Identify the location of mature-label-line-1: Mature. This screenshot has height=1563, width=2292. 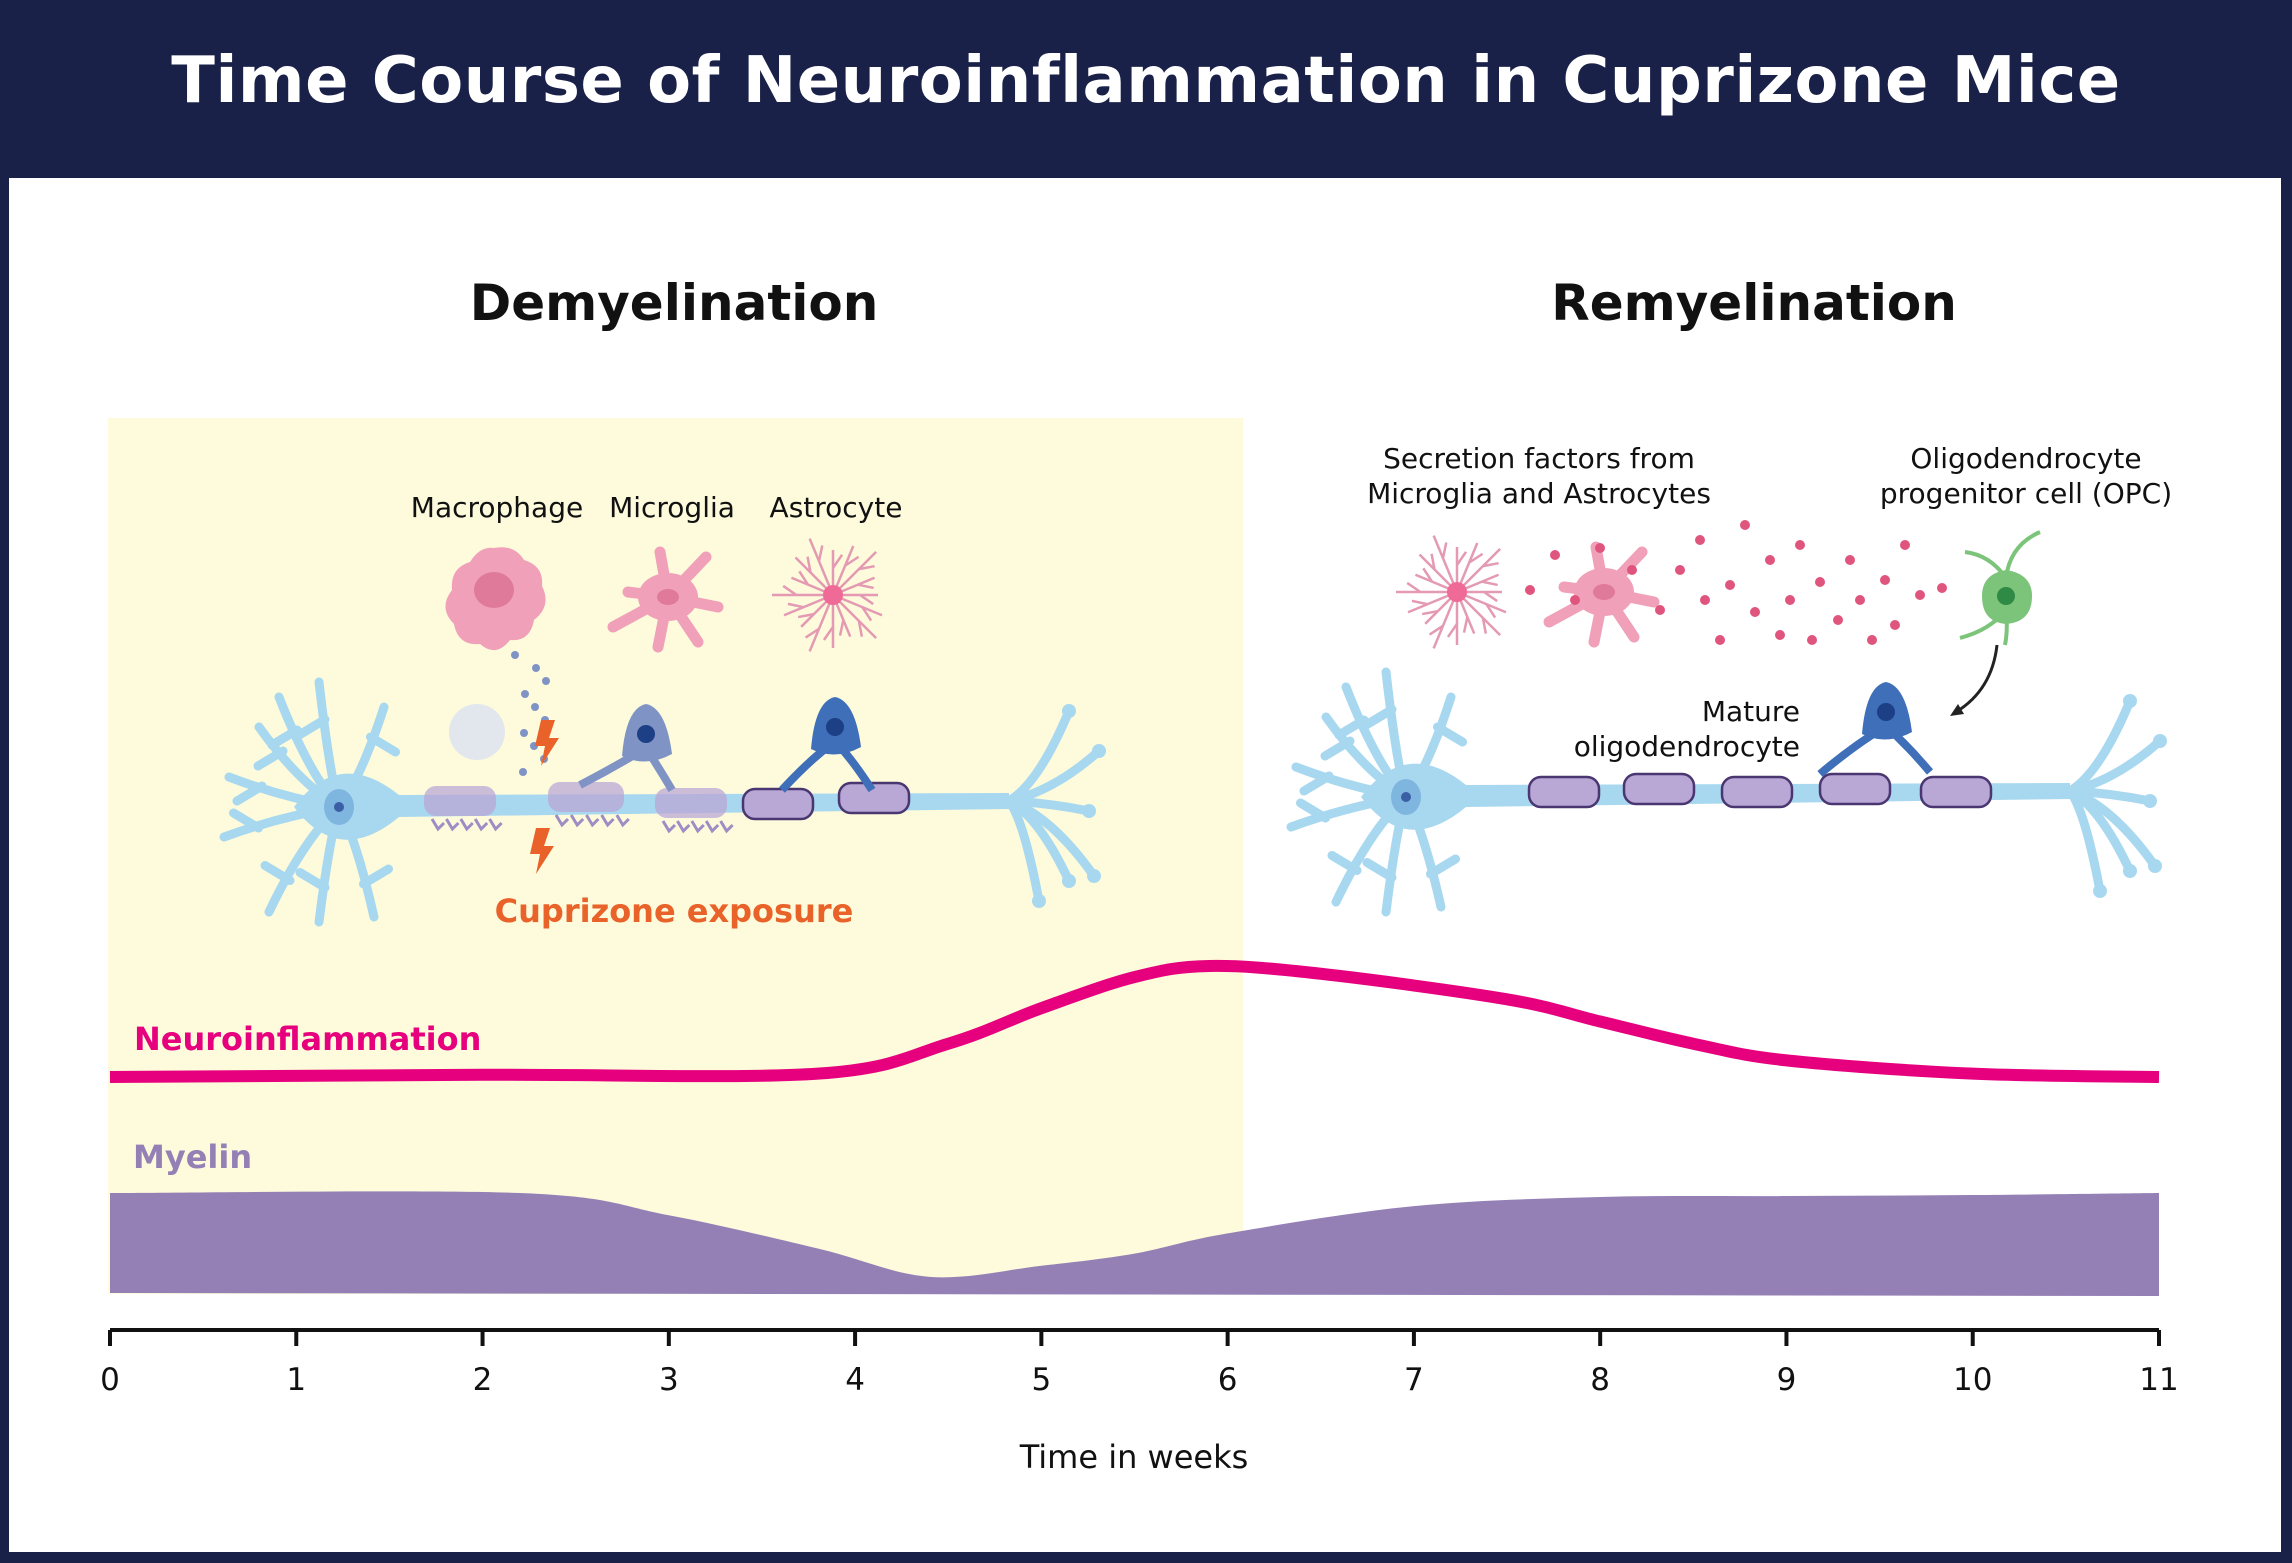
(1750, 711).